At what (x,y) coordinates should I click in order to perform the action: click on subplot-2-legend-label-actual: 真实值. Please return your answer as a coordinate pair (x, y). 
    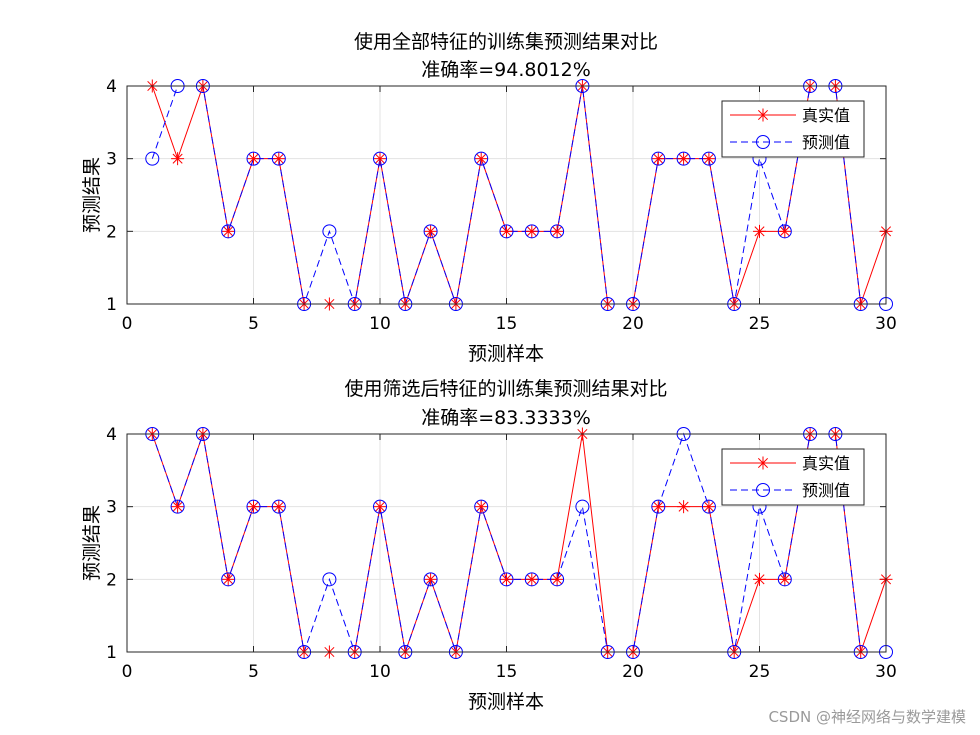
    Looking at the image, I should click on (826, 463).